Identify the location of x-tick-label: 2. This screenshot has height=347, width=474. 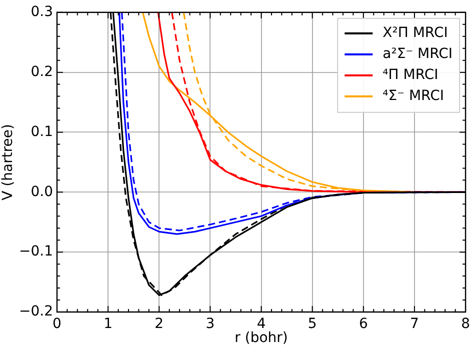
(159, 324).